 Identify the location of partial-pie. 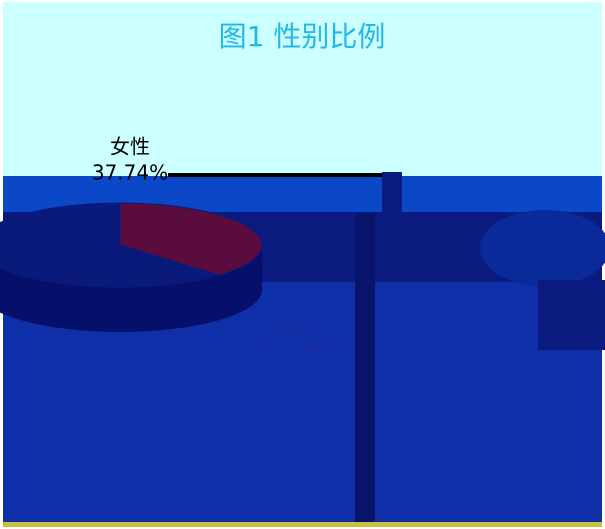
(542, 248).